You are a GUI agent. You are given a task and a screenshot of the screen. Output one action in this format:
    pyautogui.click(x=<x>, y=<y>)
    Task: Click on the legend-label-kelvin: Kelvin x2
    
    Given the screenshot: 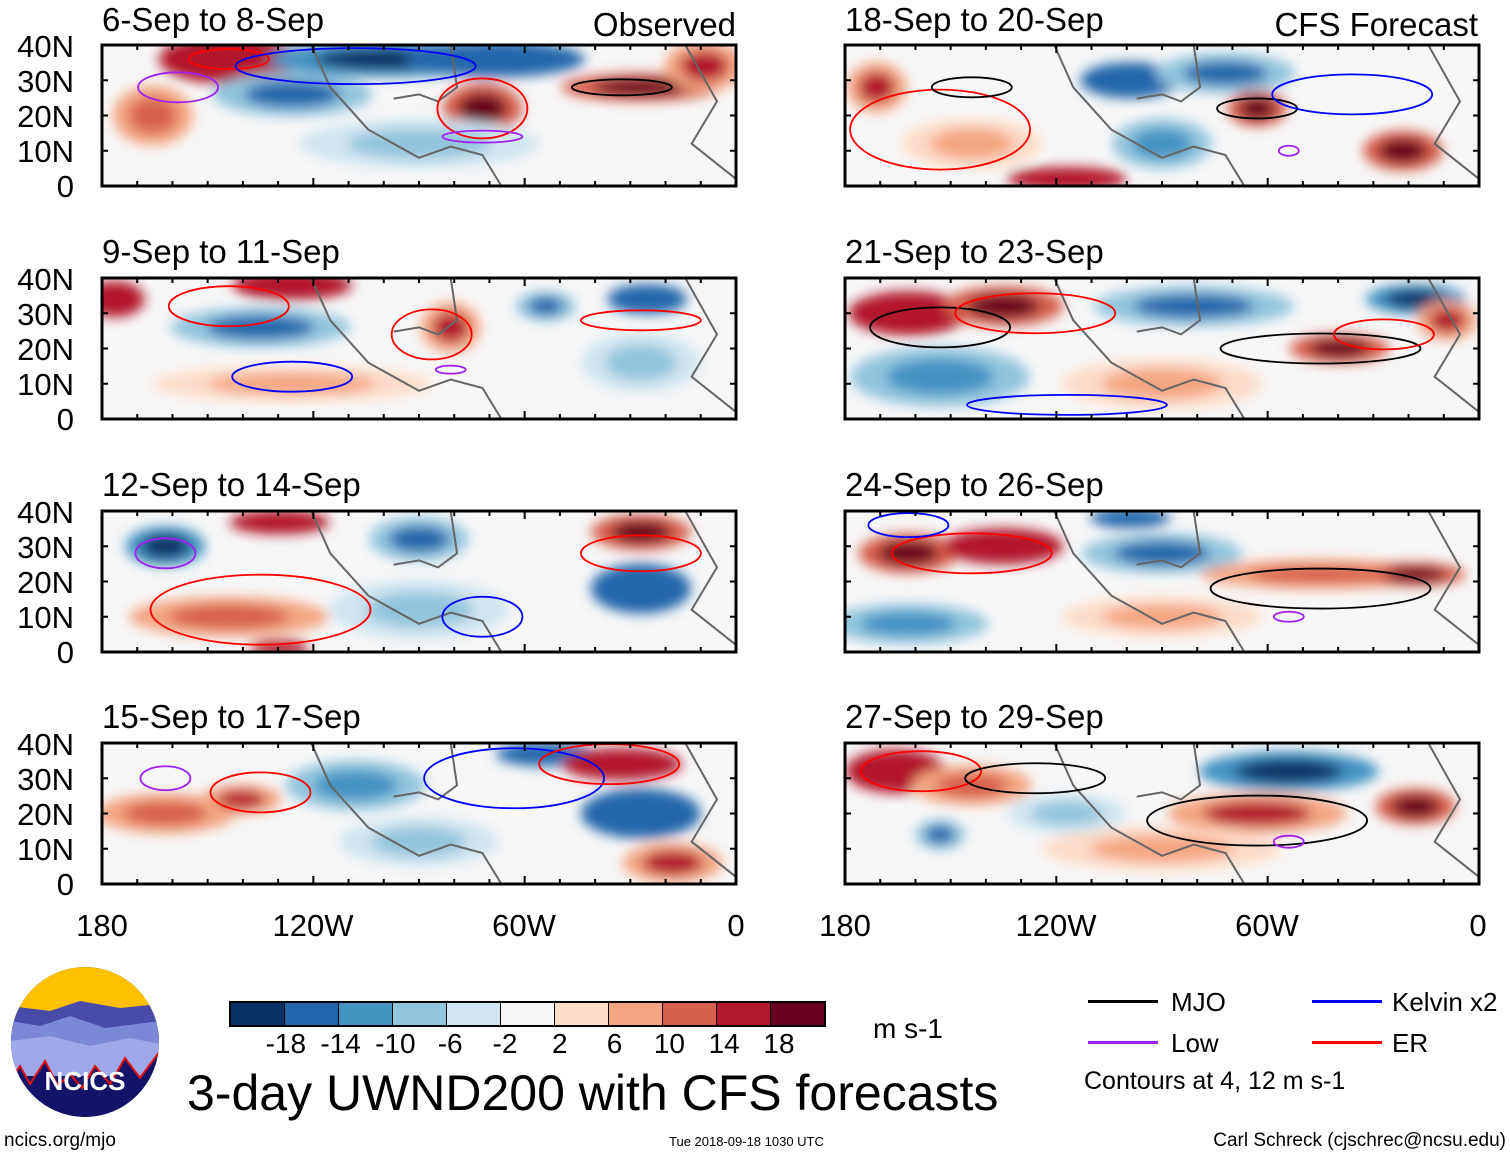 What is the action you would take?
    pyautogui.click(x=1445, y=1002)
    